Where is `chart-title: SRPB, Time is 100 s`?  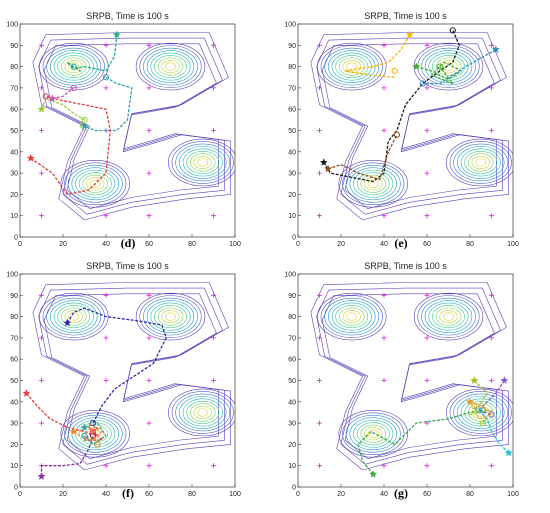
chart-title: SRPB, Time is 100 s is located at coordinates (405, 266).